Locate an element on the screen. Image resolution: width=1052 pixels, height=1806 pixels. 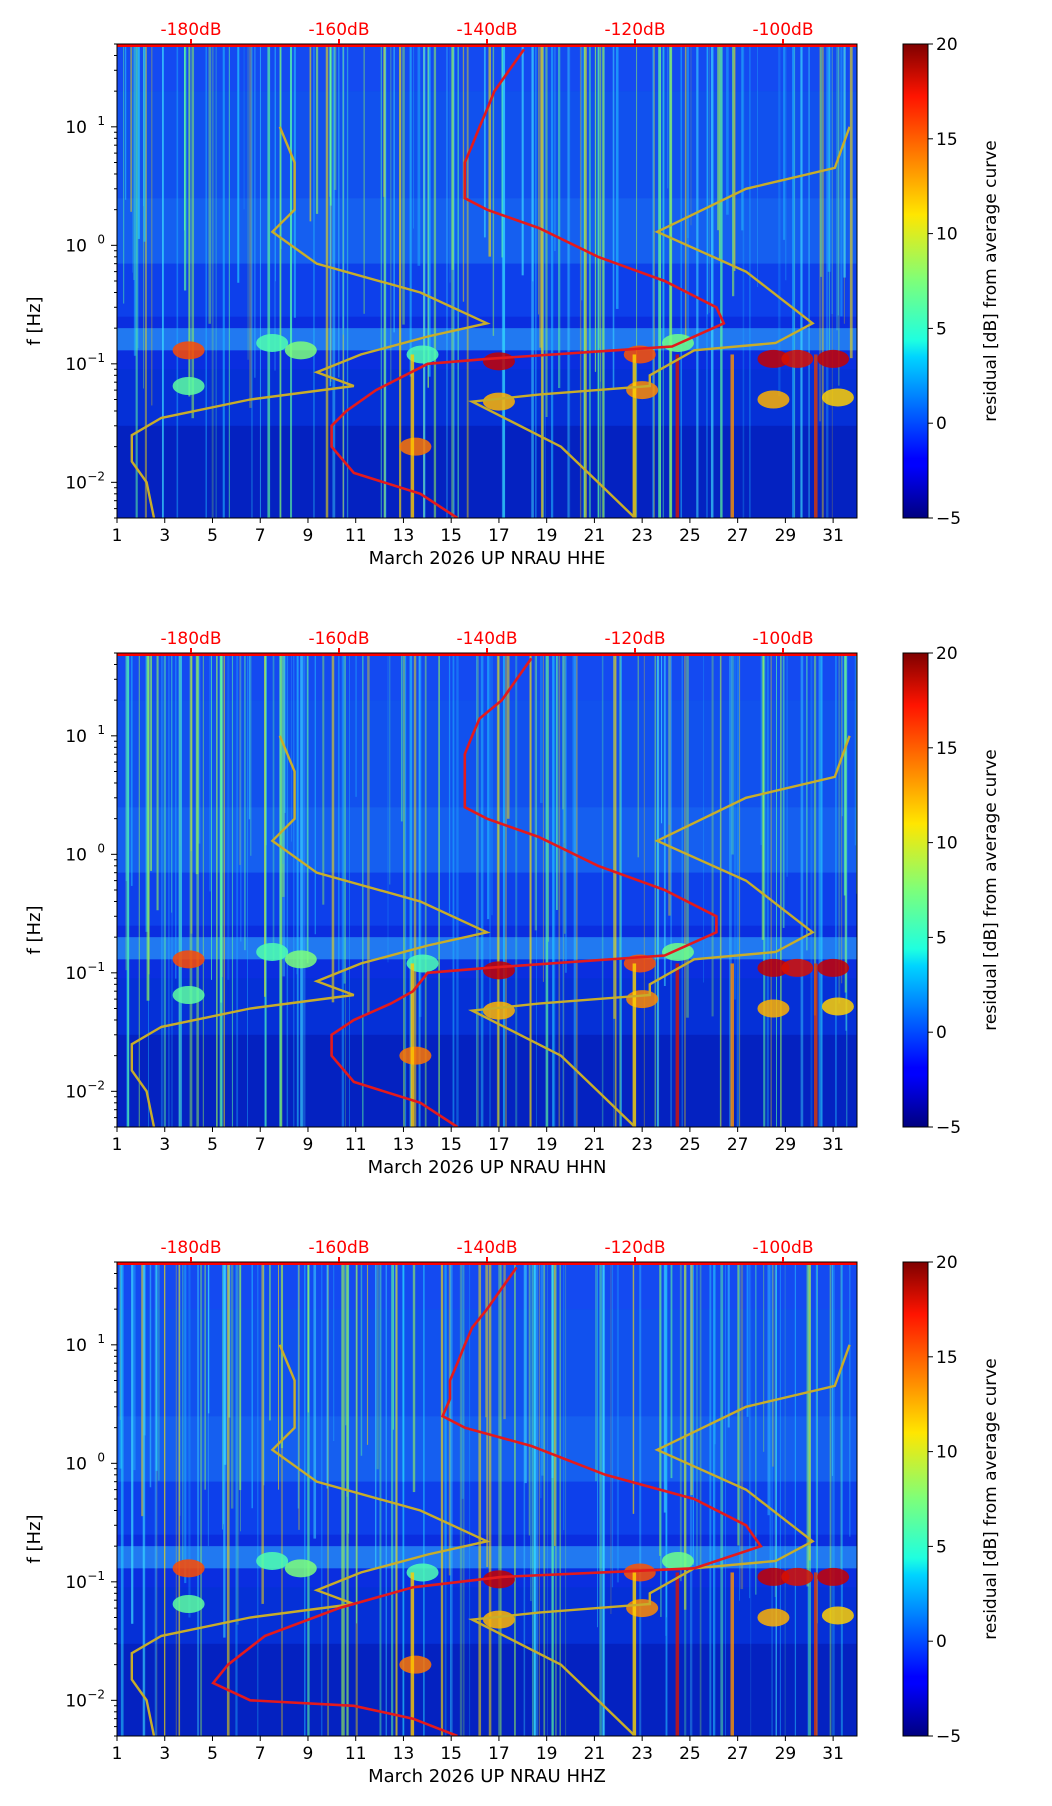
y-tick-label: 10⁻¹ is located at coordinates (85, 972).